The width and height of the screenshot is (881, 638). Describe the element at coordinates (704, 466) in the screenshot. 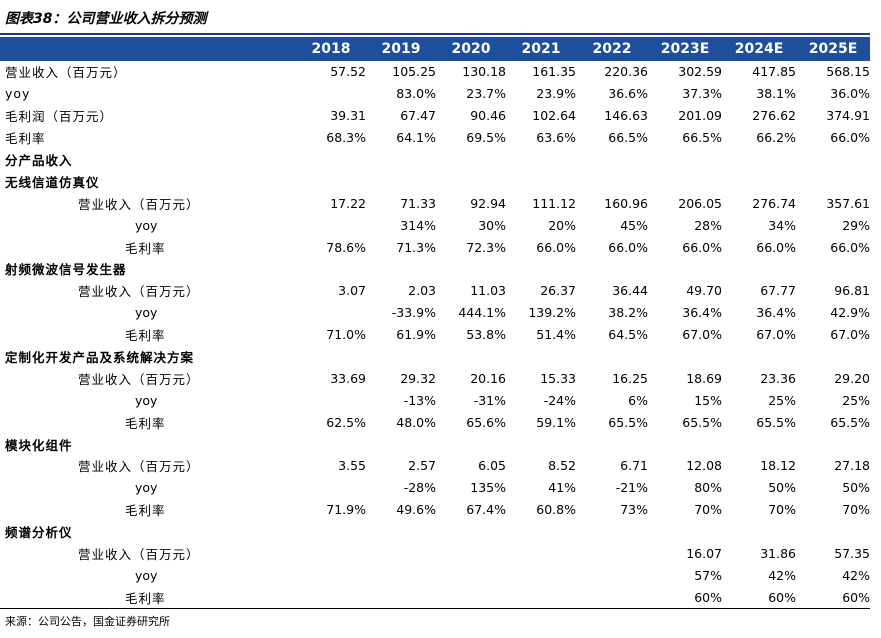

I see `table-cell: 12.08` at that location.